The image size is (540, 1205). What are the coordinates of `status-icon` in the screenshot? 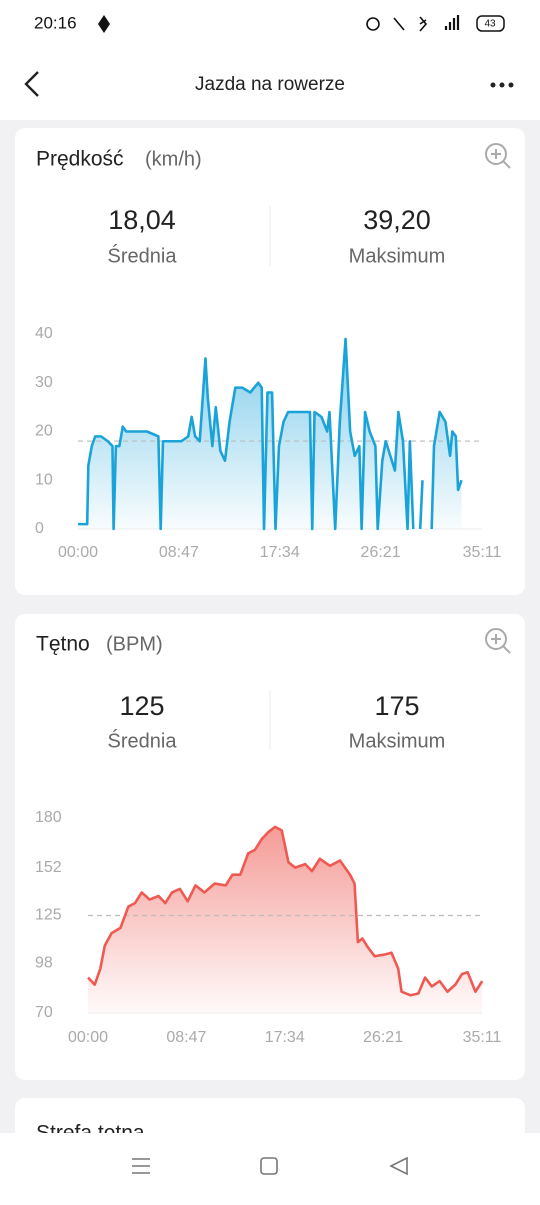 It's located at (104, 24).